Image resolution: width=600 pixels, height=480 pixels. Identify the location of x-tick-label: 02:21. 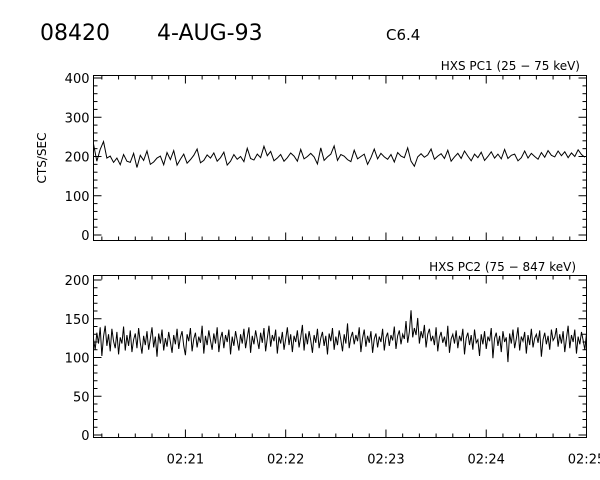
(185, 460).